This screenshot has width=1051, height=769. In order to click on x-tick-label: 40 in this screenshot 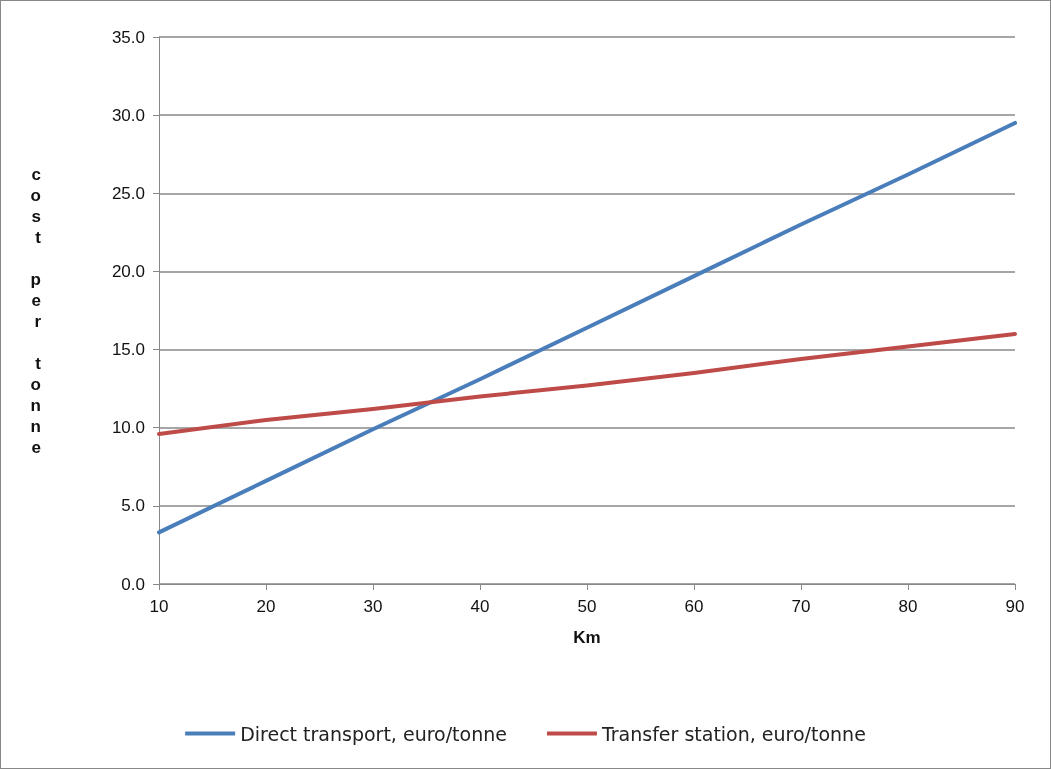, I will do `click(480, 606)`.